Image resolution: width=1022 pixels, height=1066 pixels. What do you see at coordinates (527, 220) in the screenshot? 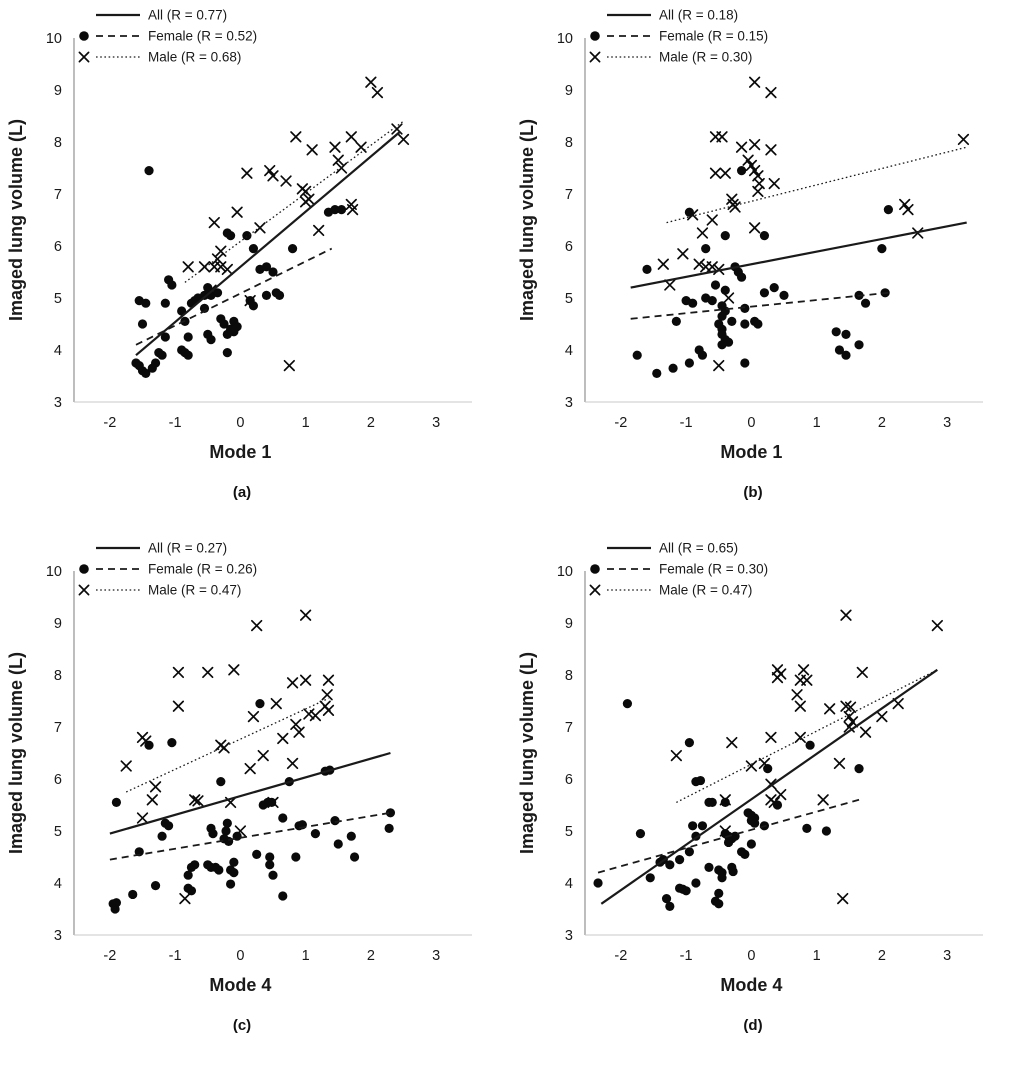
I see `y-axis-label: Imaged lung volume (L)` at bounding box center [527, 220].